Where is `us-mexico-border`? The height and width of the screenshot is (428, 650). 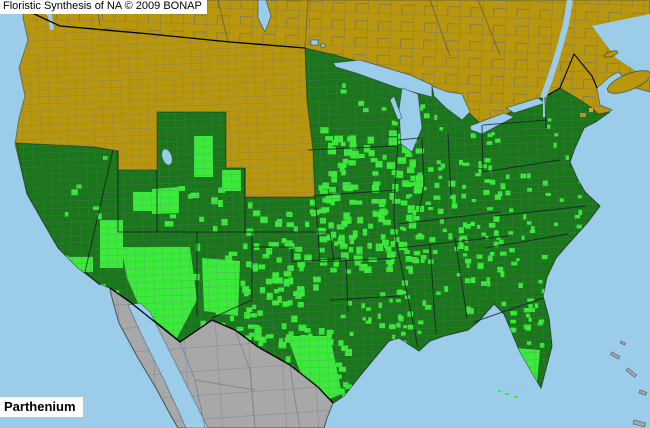
us-mexico-border is located at coordinates (221, 345).